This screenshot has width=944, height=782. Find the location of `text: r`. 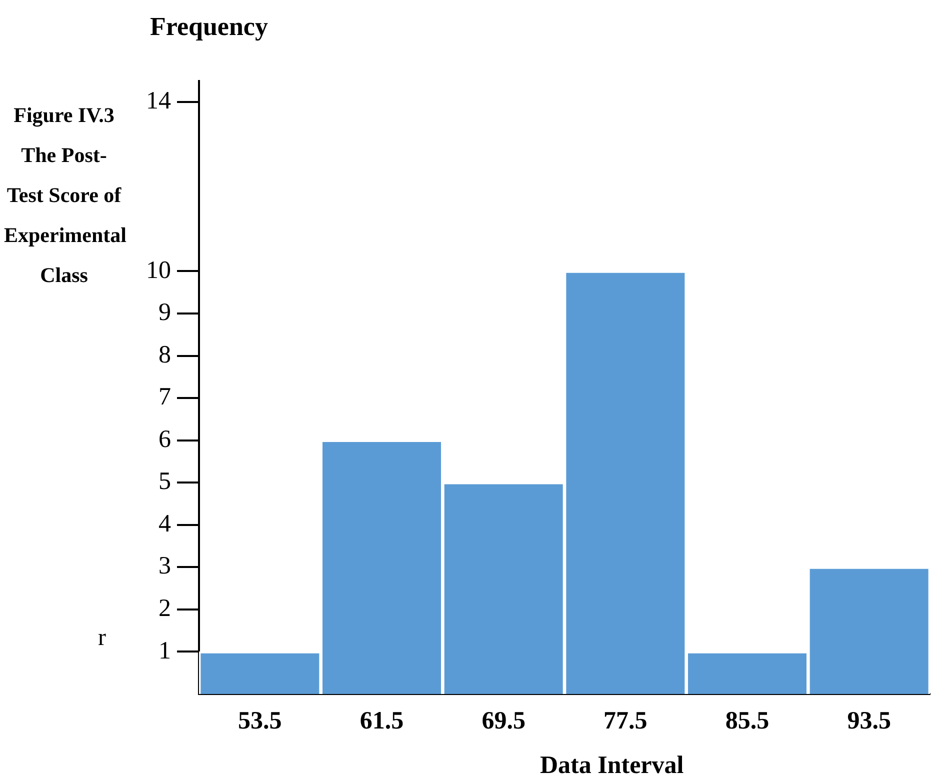

text: r is located at coordinates (102, 638).